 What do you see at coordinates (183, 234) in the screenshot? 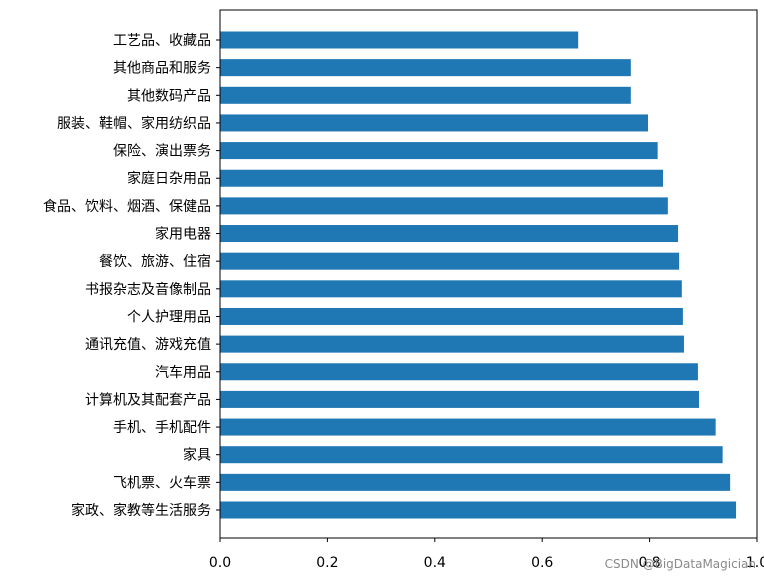
I see `y-tick-label: 家用电器` at bounding box center [183, 234].